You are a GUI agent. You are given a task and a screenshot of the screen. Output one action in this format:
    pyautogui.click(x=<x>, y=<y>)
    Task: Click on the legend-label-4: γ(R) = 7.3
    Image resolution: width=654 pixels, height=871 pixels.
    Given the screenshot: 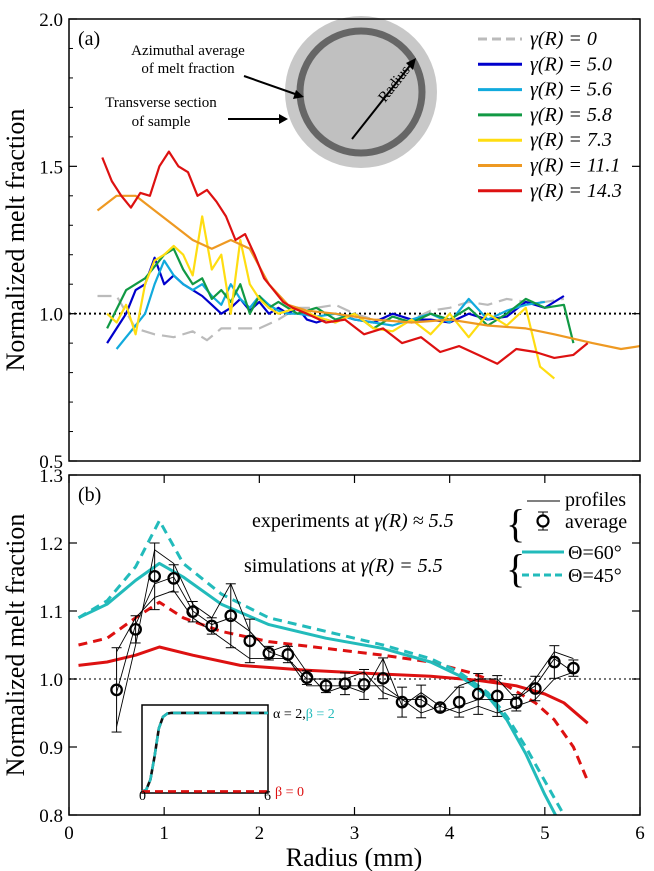 What is the action you would take?
    pyautogui.click(x=571, y=140)
    